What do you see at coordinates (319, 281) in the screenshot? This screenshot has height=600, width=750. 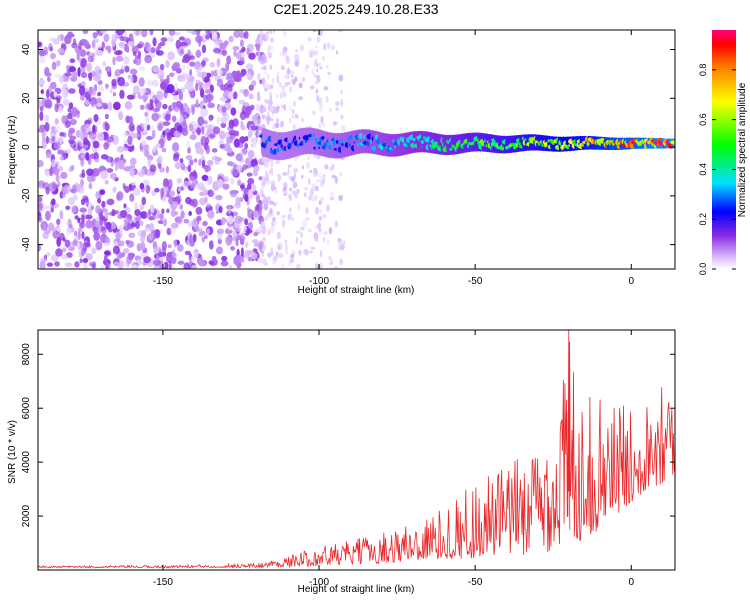 I see `x-tick-label: -100` at bounding box center [319, 281].